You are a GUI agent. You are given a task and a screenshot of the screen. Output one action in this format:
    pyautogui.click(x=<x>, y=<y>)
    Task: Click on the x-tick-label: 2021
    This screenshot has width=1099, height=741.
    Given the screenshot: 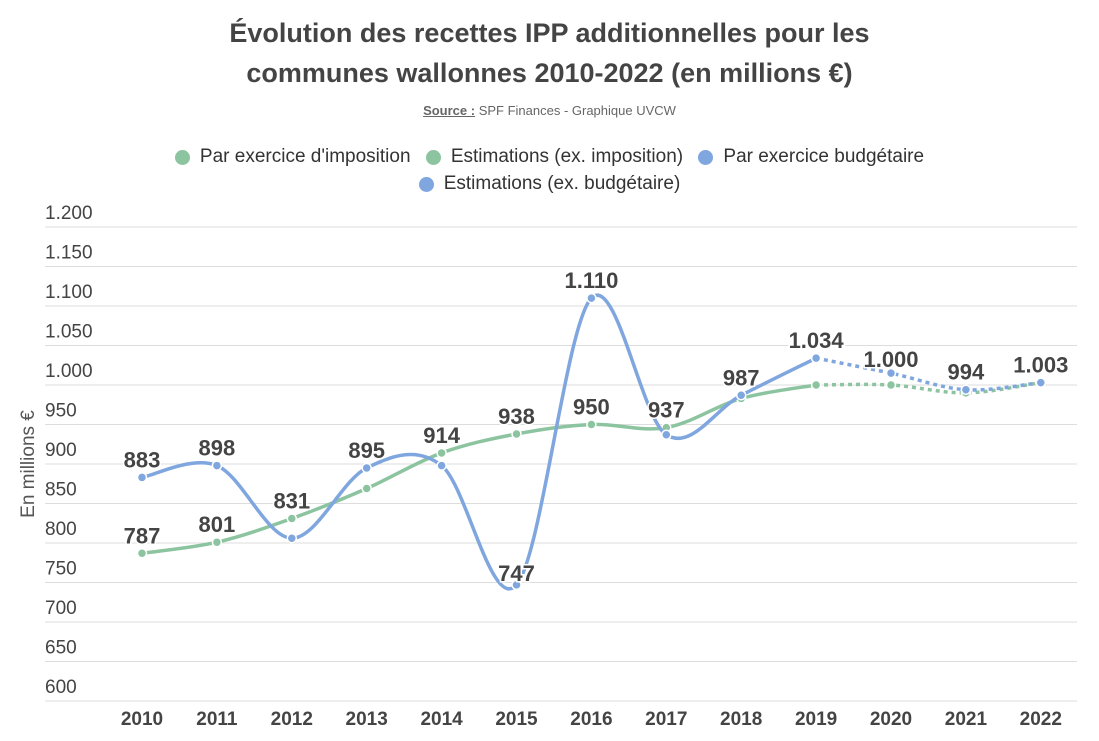 What is the action you would take?
    pyautogui.click(x=966, y=719)
    